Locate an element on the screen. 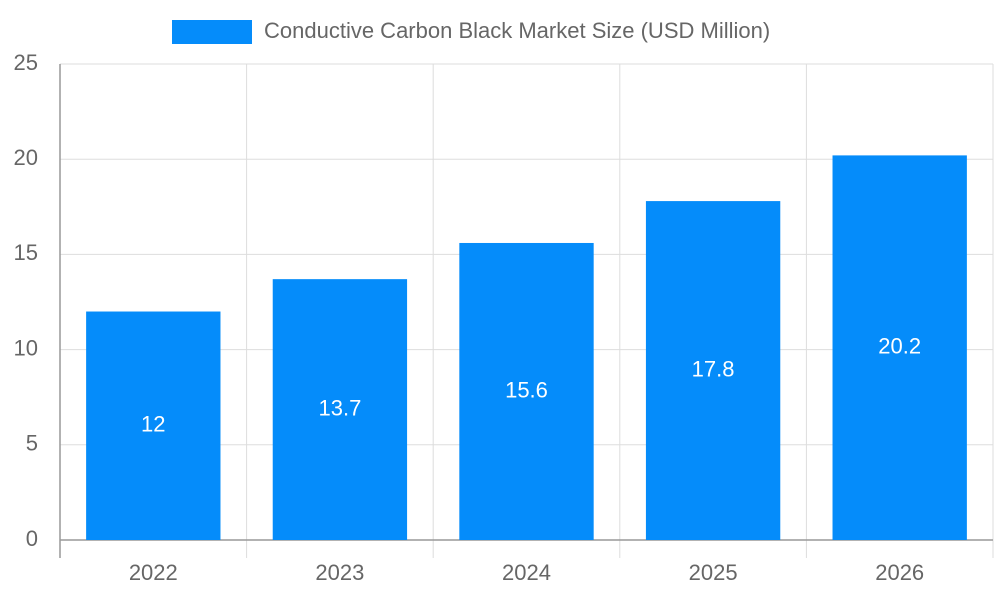 The image size is (1000, 600). y-tick-label: 10 is located at coordinates (26, 347).